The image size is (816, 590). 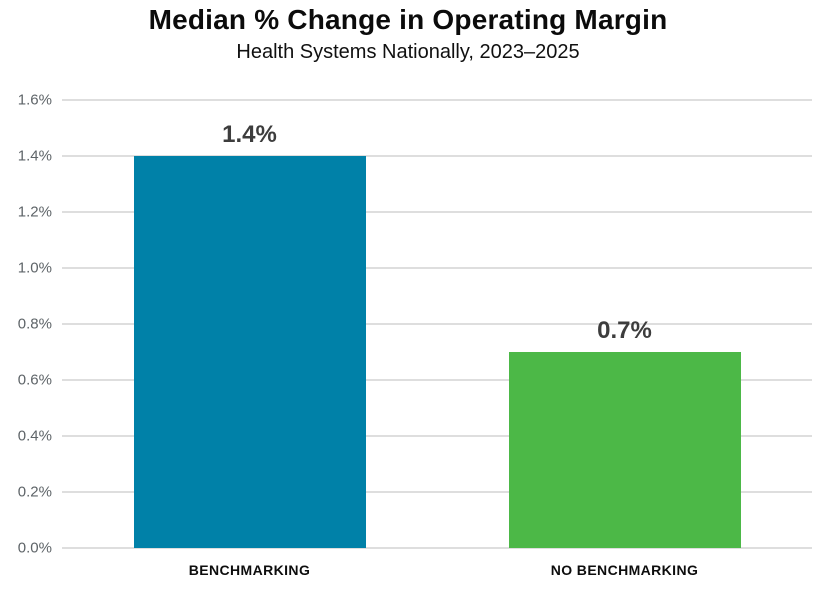 I want to click on y-tick-label: 0.6%, so click(x=34, y=380).